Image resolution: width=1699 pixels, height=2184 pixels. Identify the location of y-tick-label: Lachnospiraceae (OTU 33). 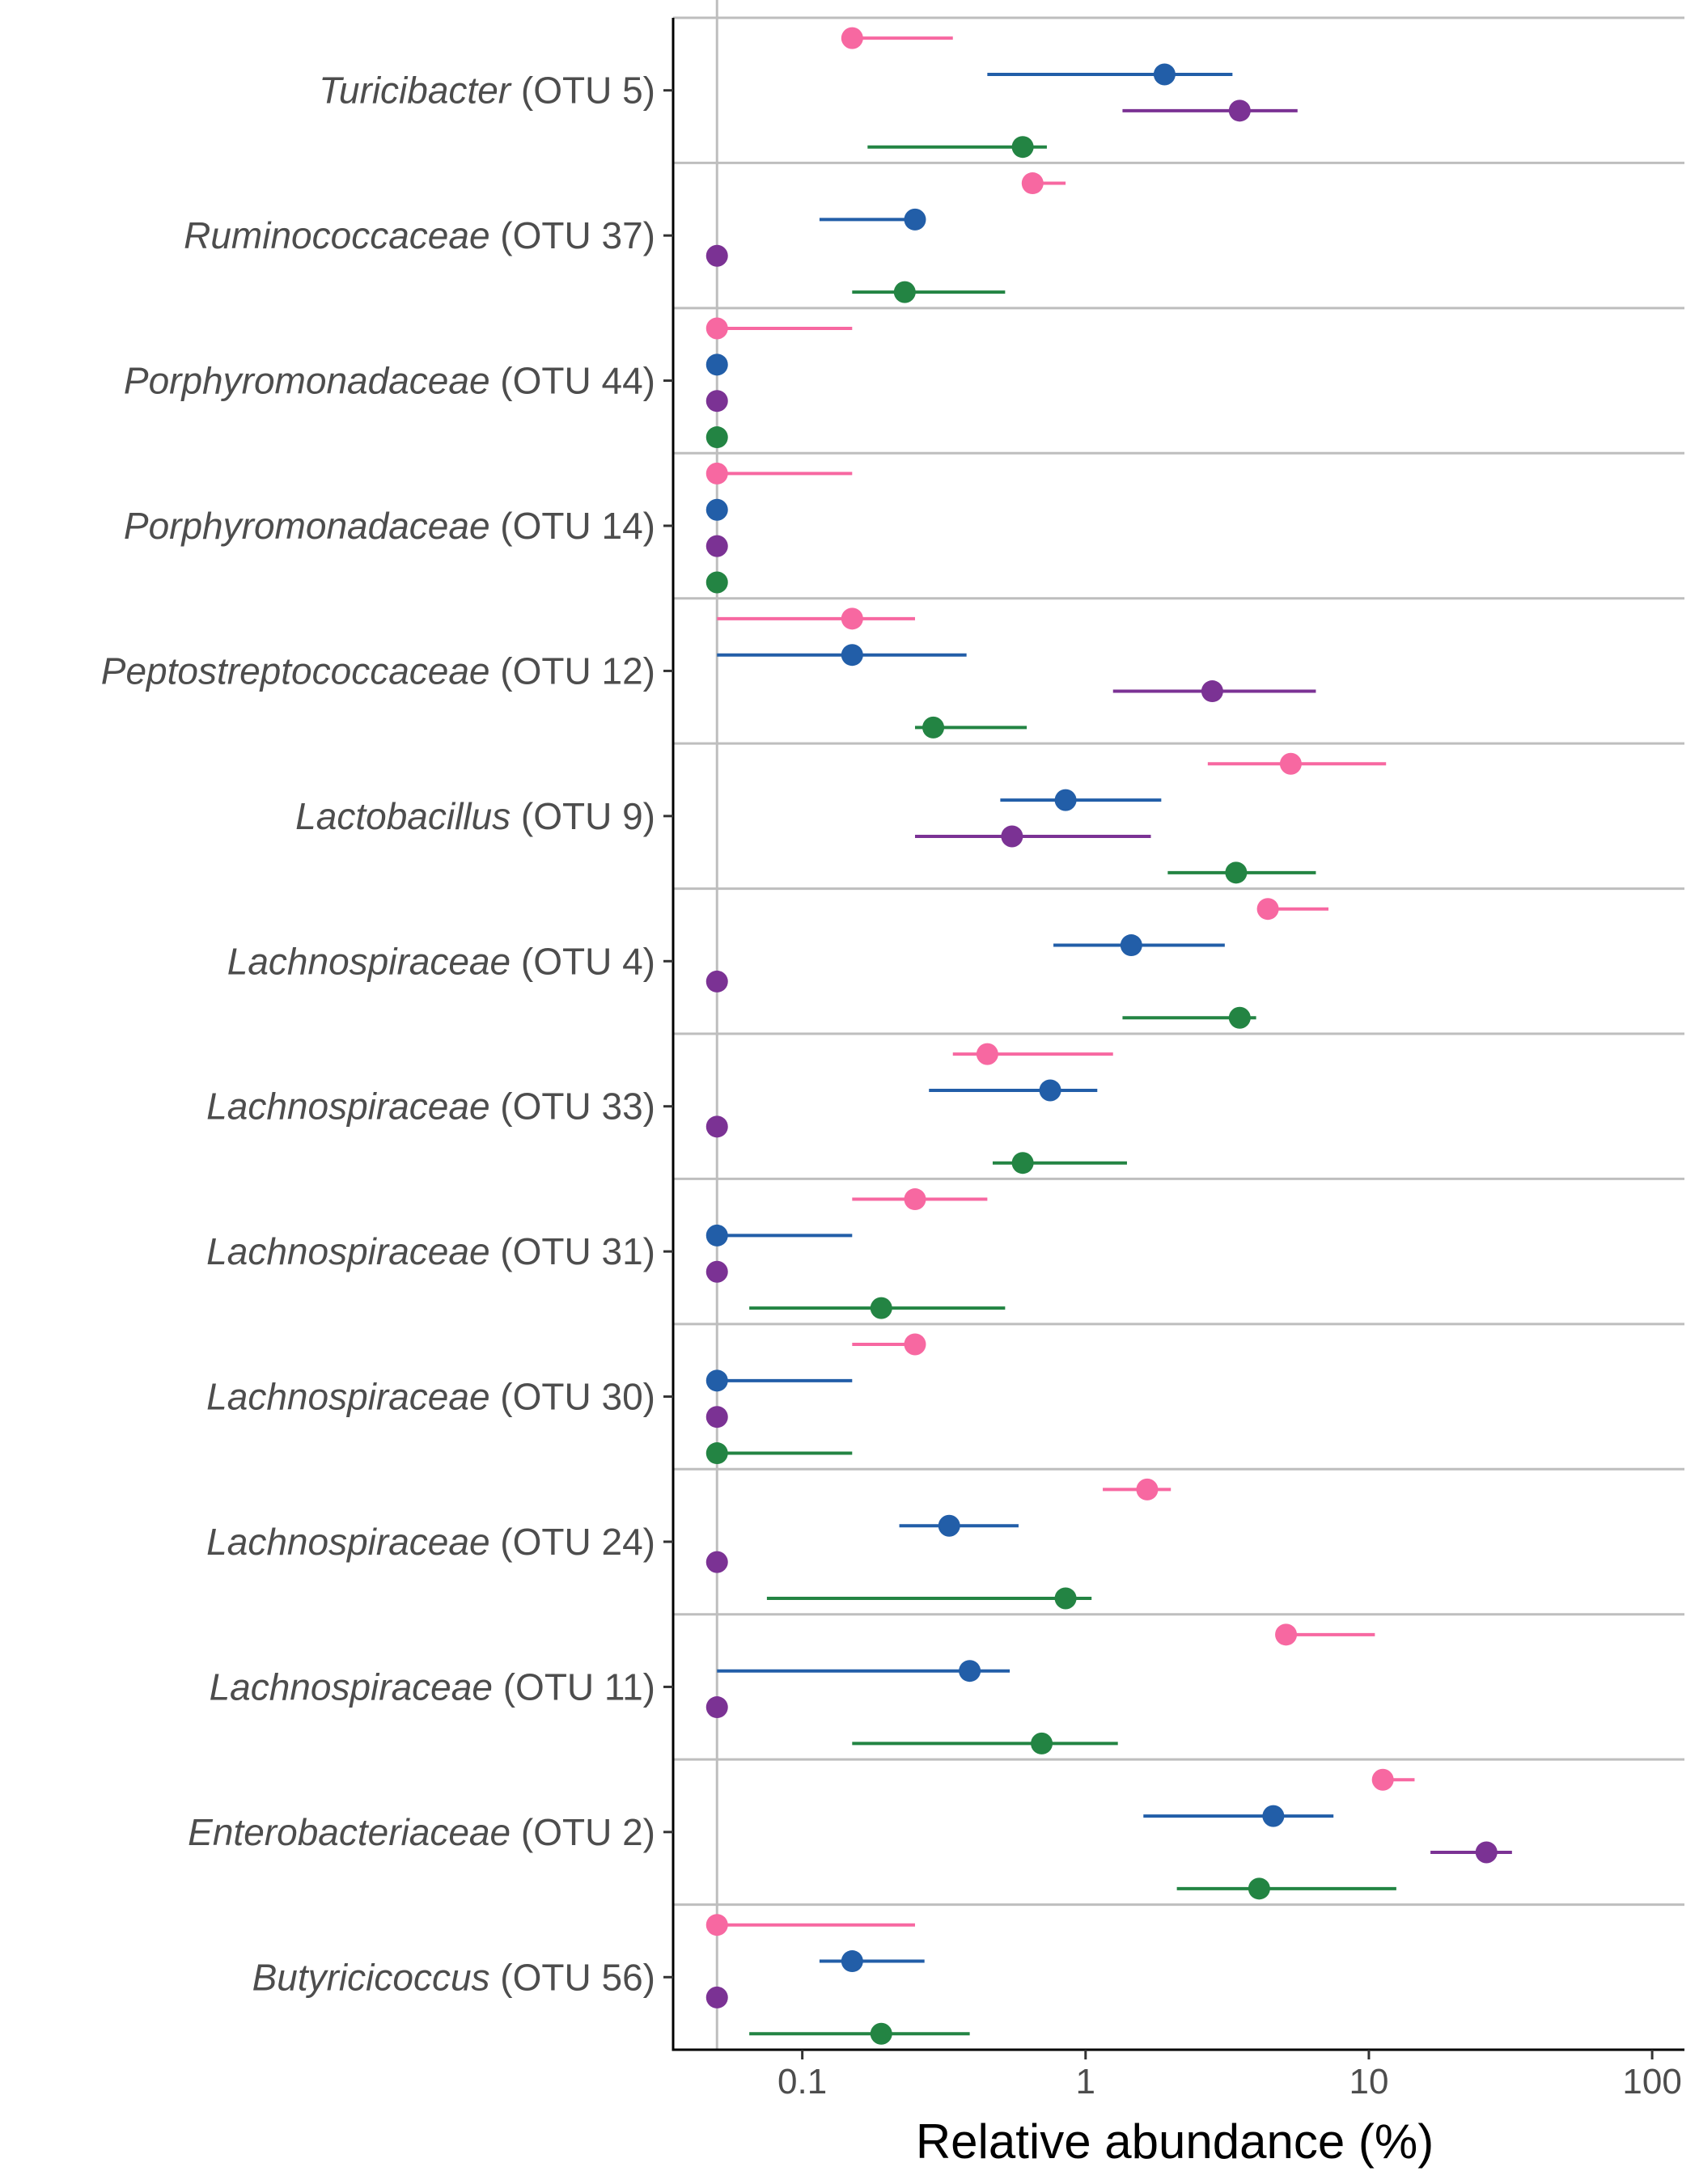
(431, 1107).